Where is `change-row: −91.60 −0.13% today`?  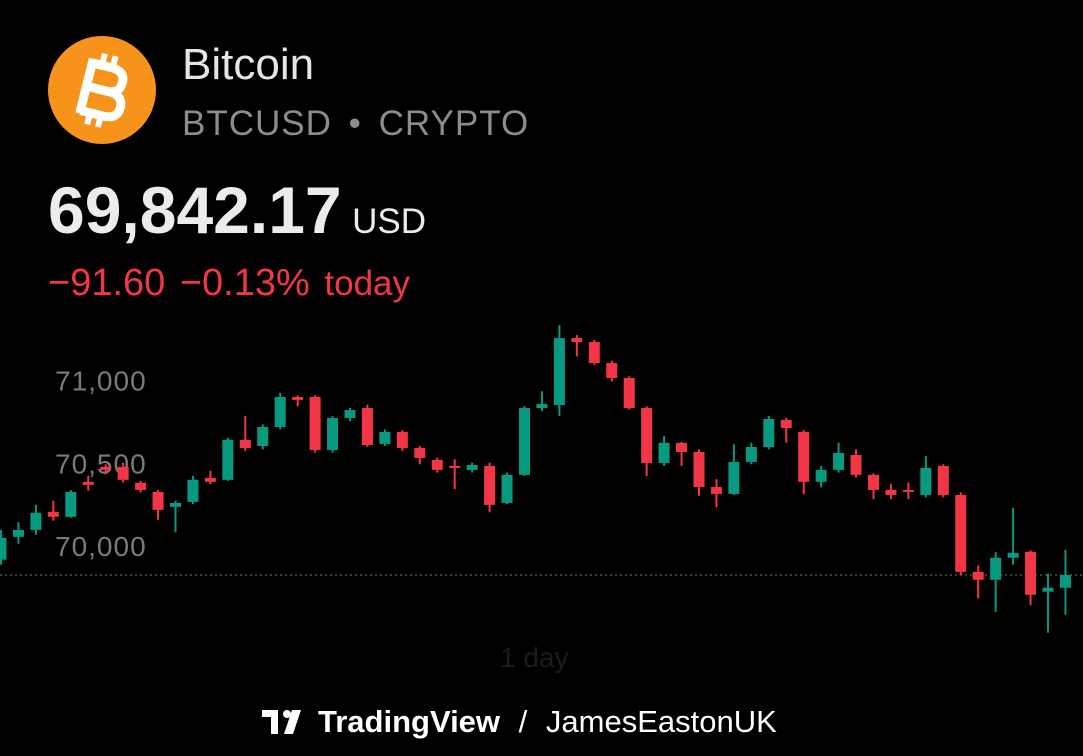 change-row: −91.60 −0.13% today is located at coordinates (229, 283).